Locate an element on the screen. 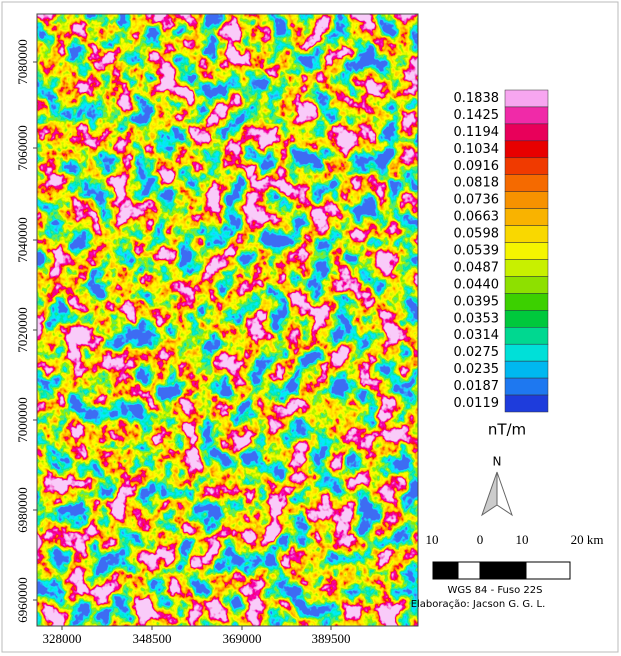  legend-label: 0.0119 is located at coordinates (477, 403).